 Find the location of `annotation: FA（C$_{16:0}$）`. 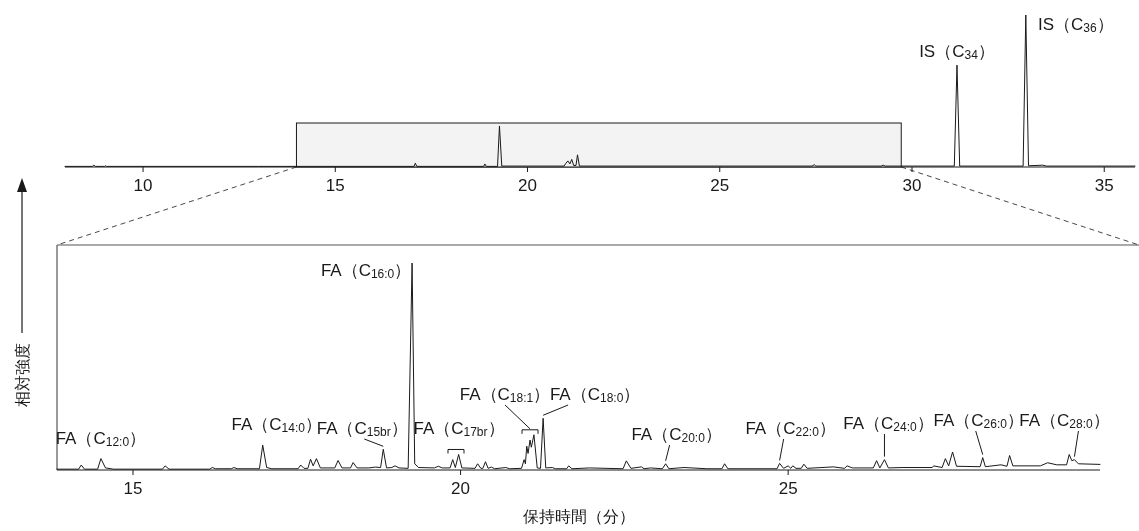

annotation: FA（C$_{16:0}$） is located at coordinates (366, 271).